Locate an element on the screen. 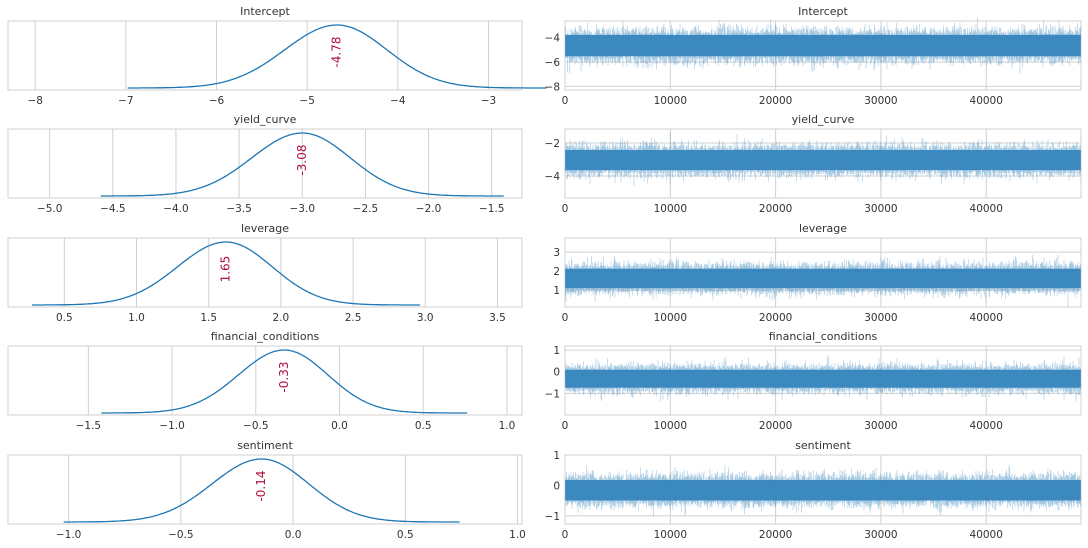 This screenshot has height=548, width=1088. mean-annotation: -3.08 is located at coordinates (302, 160).